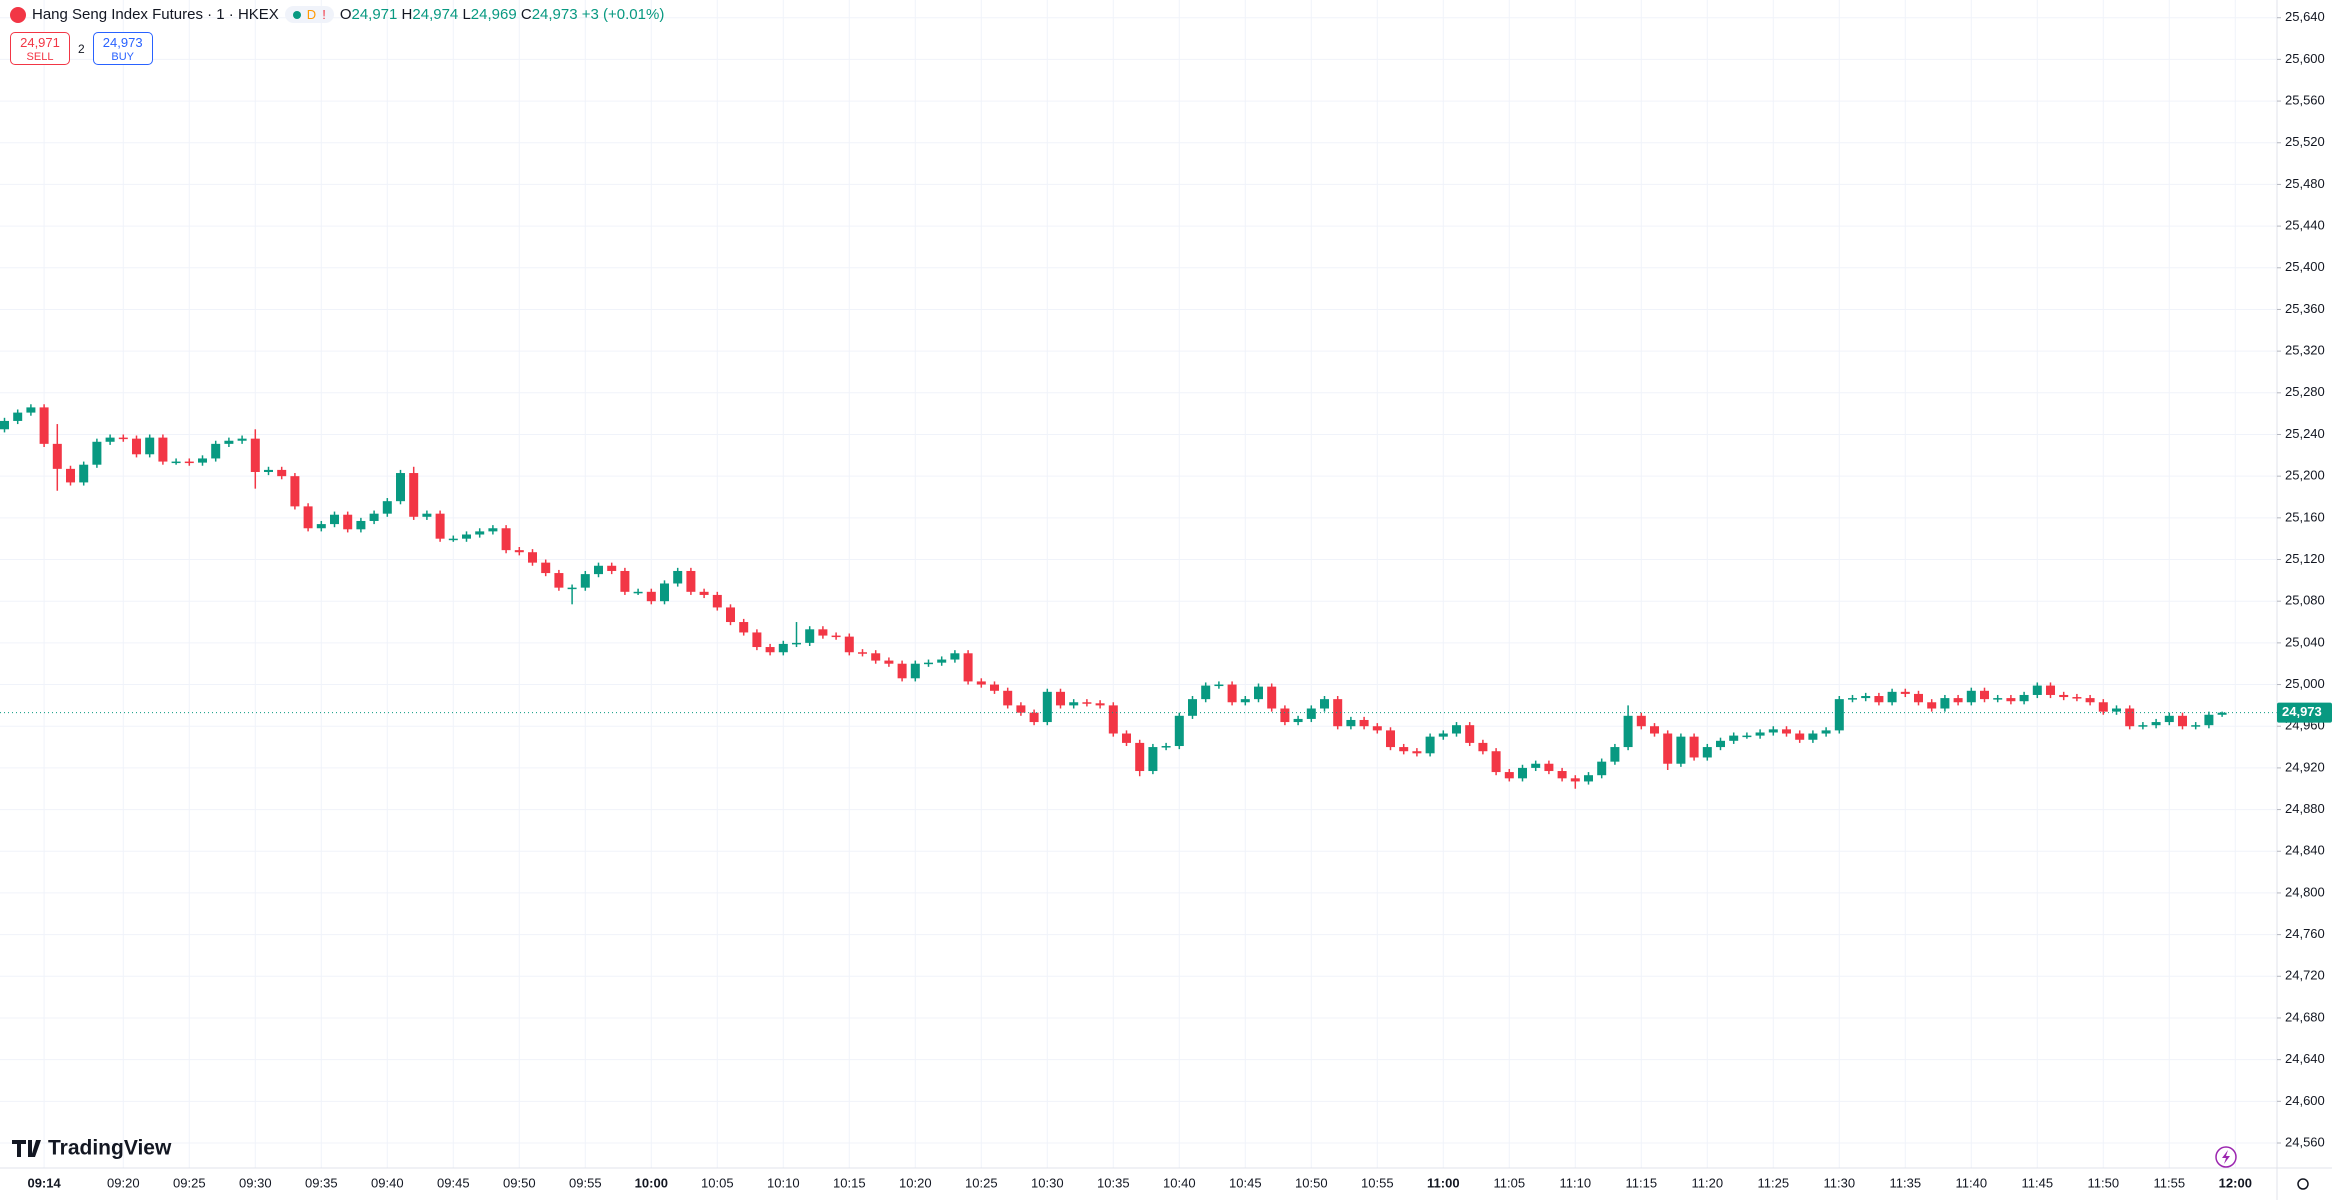 This screenshot has width=2332, height=1200. What do you see at coordinates (1642, 1182) in the screenshot?
I see `x-tick-label: 11:15` at bounding box center [1642, 1182].